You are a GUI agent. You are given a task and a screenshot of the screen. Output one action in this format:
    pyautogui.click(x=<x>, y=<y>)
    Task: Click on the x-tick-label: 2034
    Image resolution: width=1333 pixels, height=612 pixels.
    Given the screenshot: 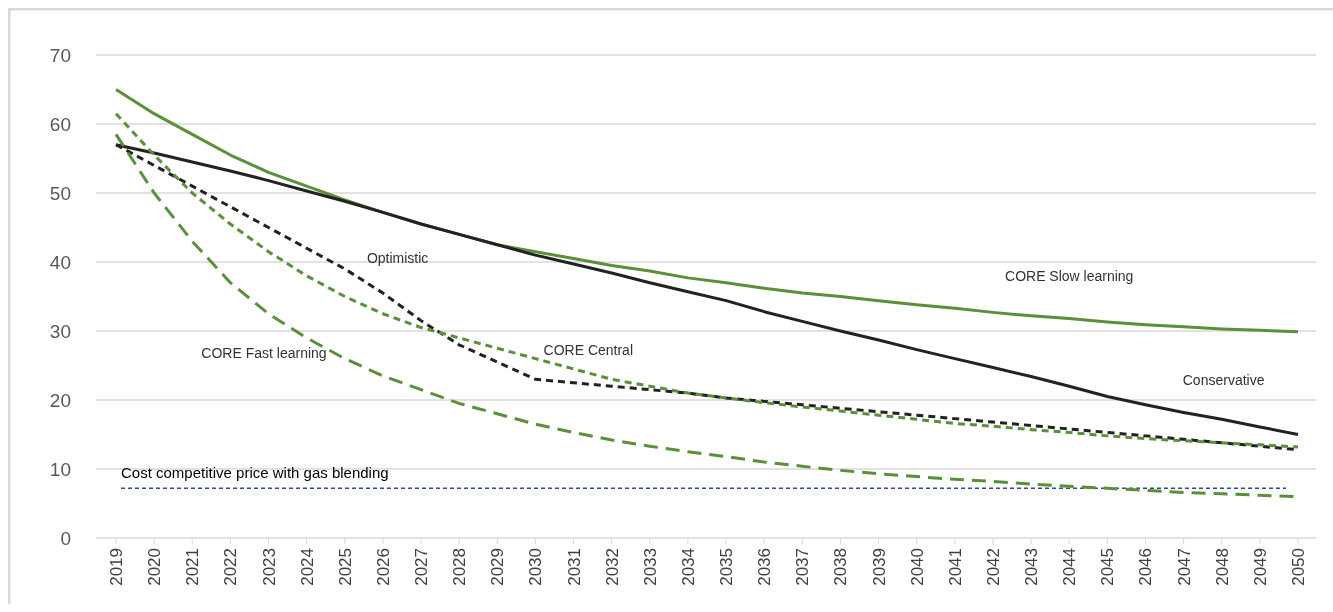 What is the action you would take?
    pyautogui.click(x=688, y=567)
    